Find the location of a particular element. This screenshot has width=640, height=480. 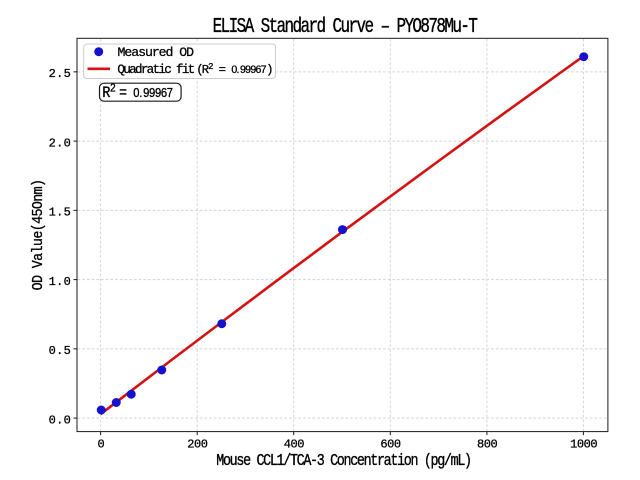

svg-text: Measured OD is located at coordinates (156, 52).